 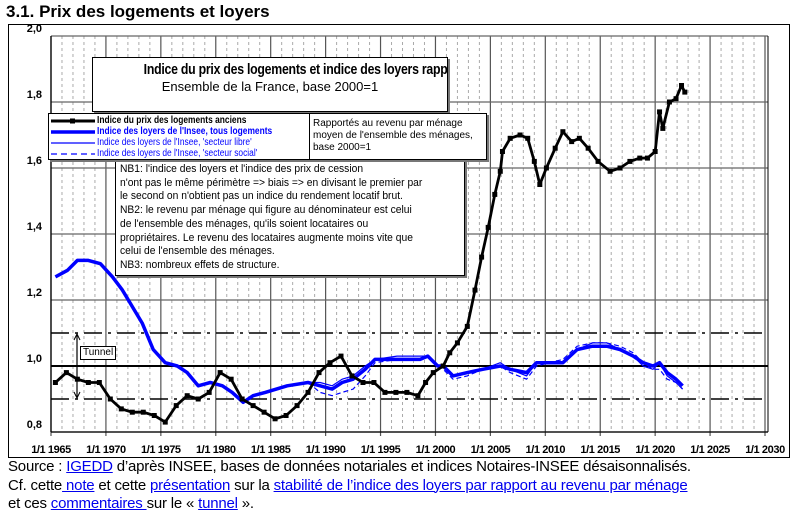 What do you see at coordinates (342, 147) in the screenshot?
I see `note-line: base 2000=1` at bounding box center [342, 147].